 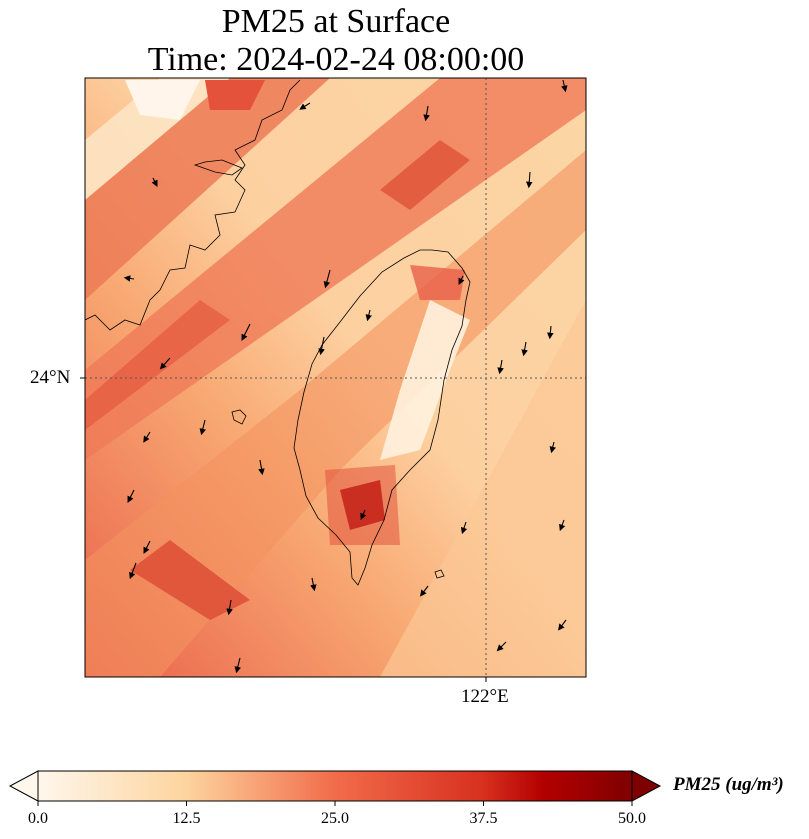 What do you see at coordinates (439, 574) in the screenshot?
I see `lanyu-island` at bounding box center [439, 574].